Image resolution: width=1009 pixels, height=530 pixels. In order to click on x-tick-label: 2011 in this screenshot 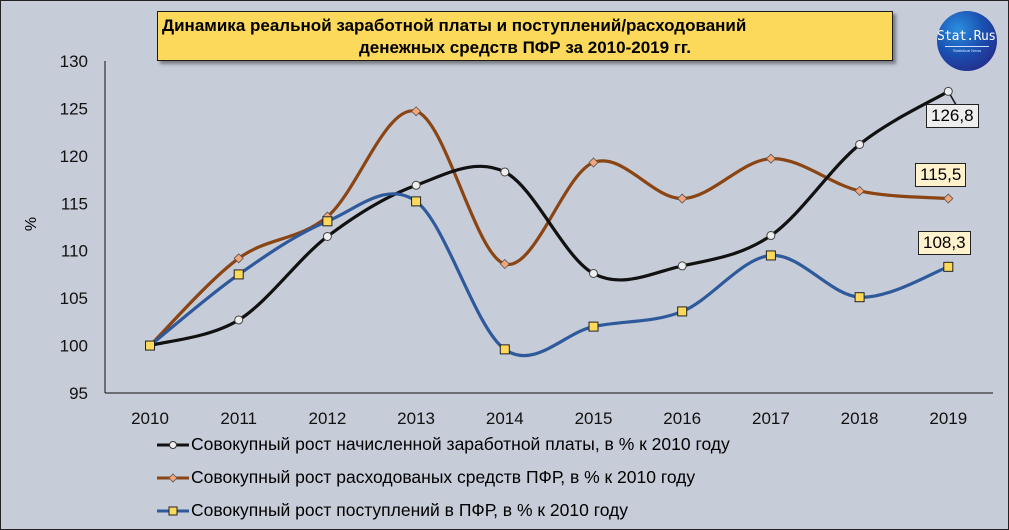, I will do `click(238, 418)`.